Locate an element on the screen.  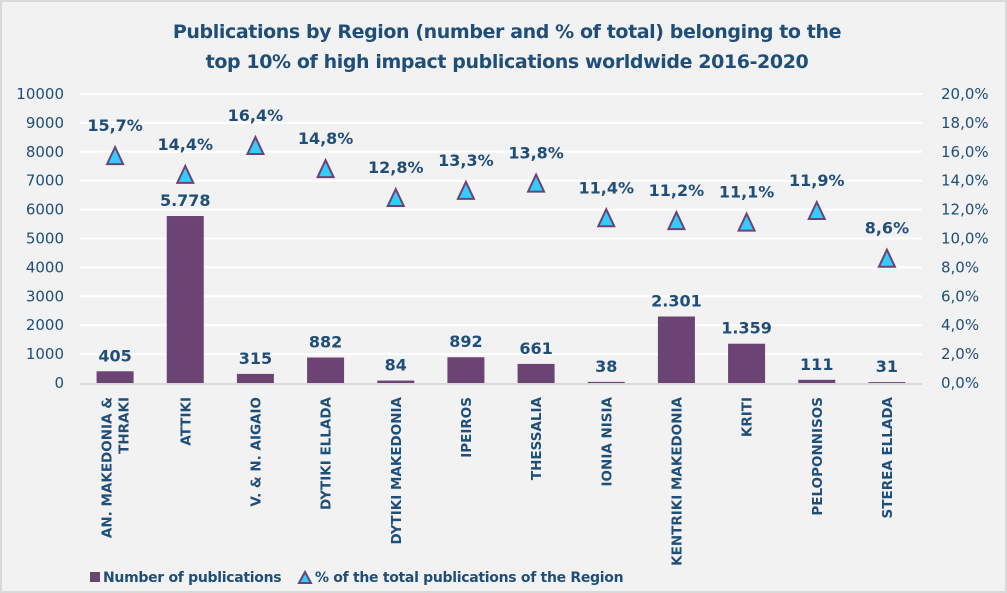
left-tick-label: 7000 is located at coordinates (45, 181).